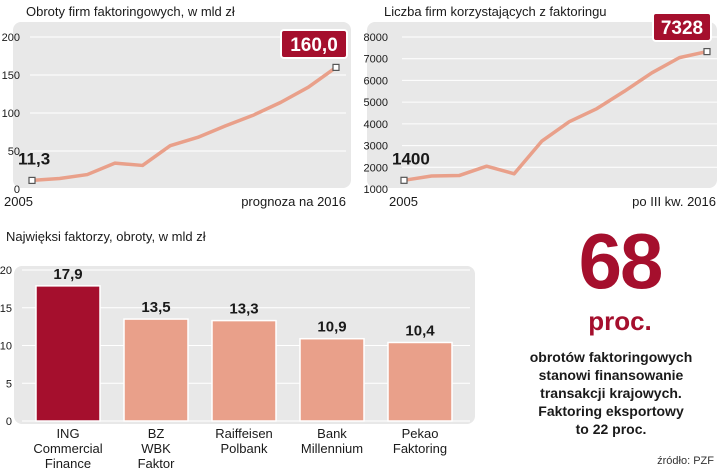  What do you see at coordinates (411, 158) in the screenshot?
I see `chart2-start-label: 1400` at bounding box center [411, 158].